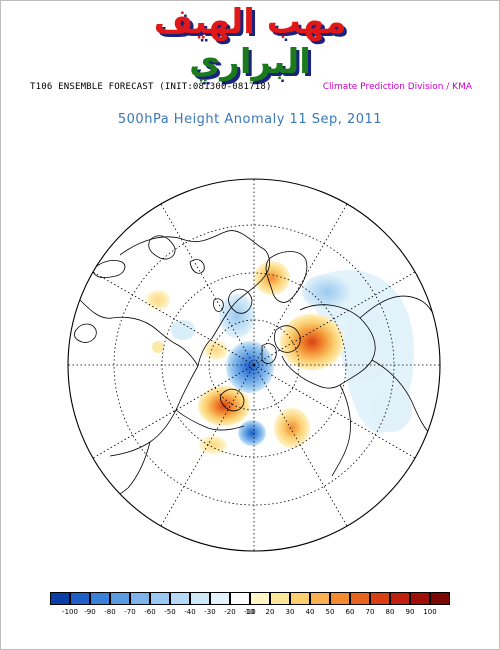 This screenshot has height=650, width=500. What do you see at coordinates (397, 87) in the screenshot?
I see `agency-credit: Climate Prediction Division / KMA` at bounding box center [397, 87].